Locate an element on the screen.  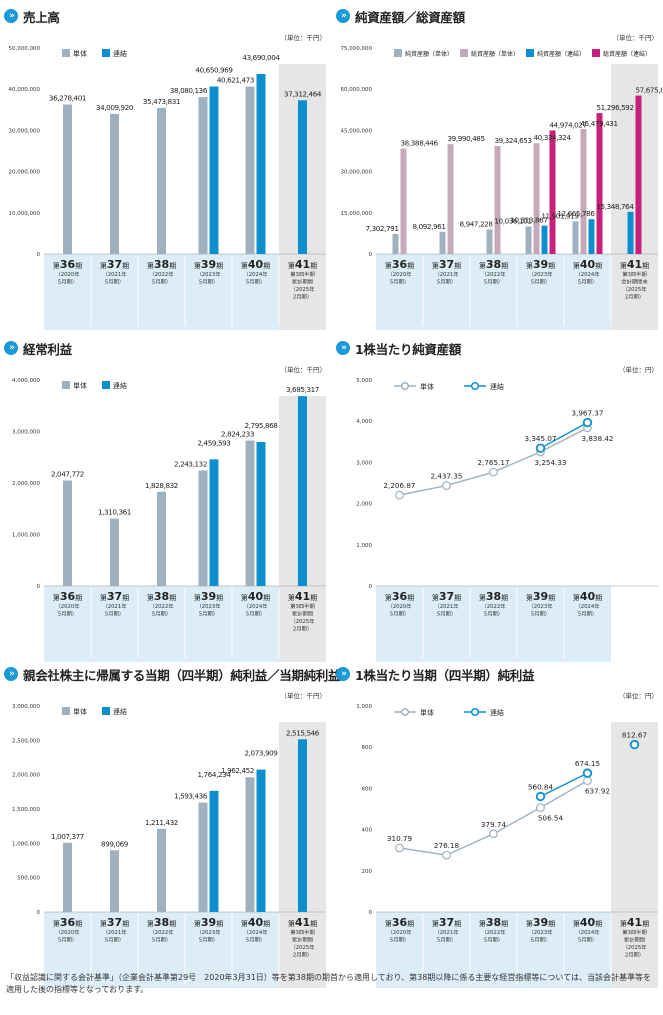
category-sub-label: 2月期） is located at coordinates (302, 955).